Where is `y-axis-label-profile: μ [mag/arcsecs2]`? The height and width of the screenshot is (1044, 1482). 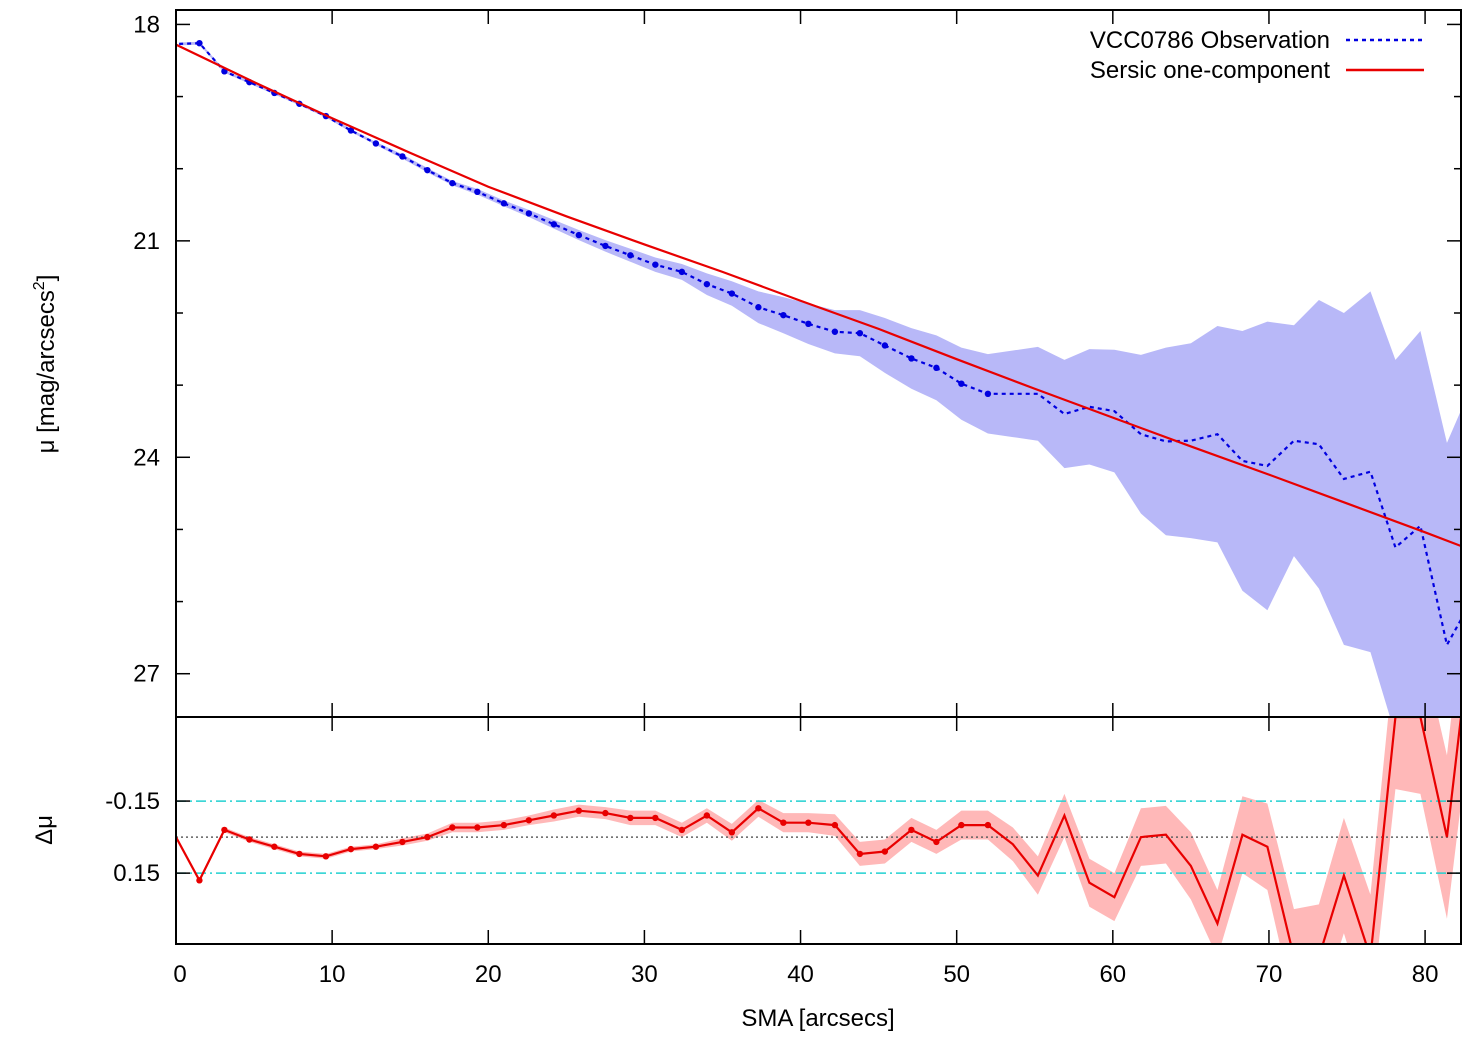 y-axis-label-profile: μ [mag/arcsecs2] is located at coordinates (45, 364).